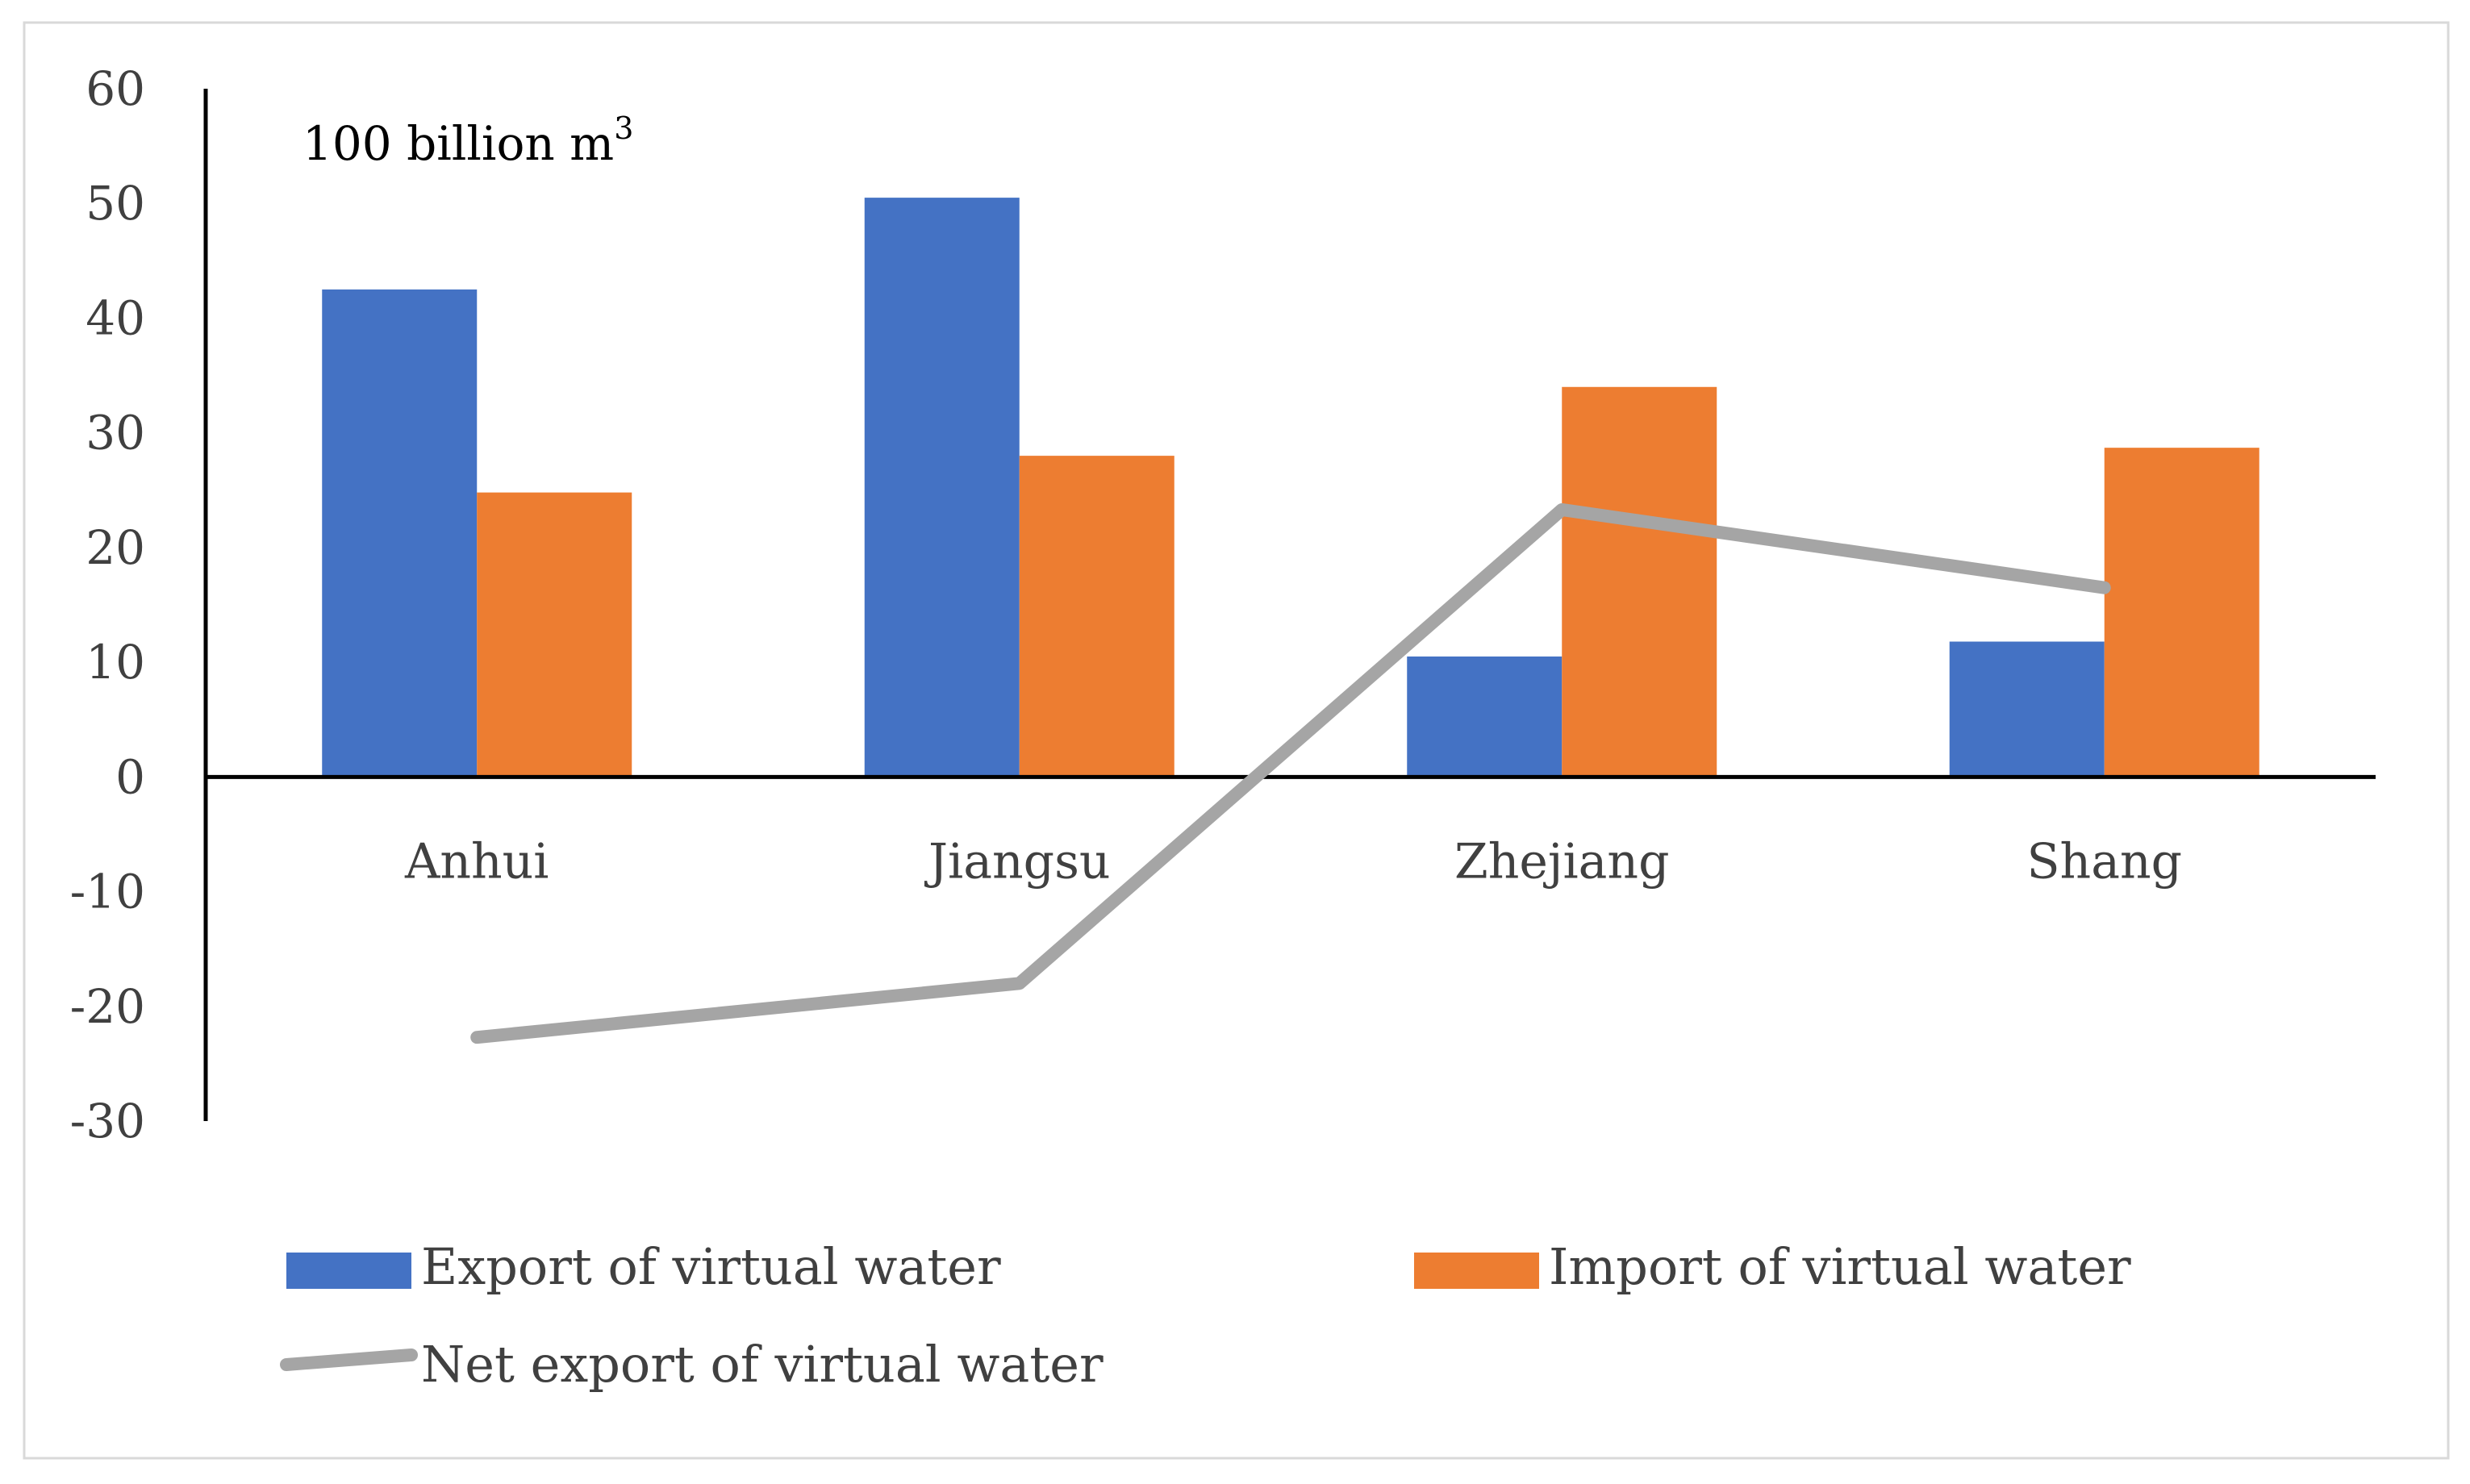 The height and width of the screenshot is (1484, 2470). What do you see at coordinates (1485, 717) in the screenshot?
I see `bar-export-zhejiang` at bounding box center [1485, 717].